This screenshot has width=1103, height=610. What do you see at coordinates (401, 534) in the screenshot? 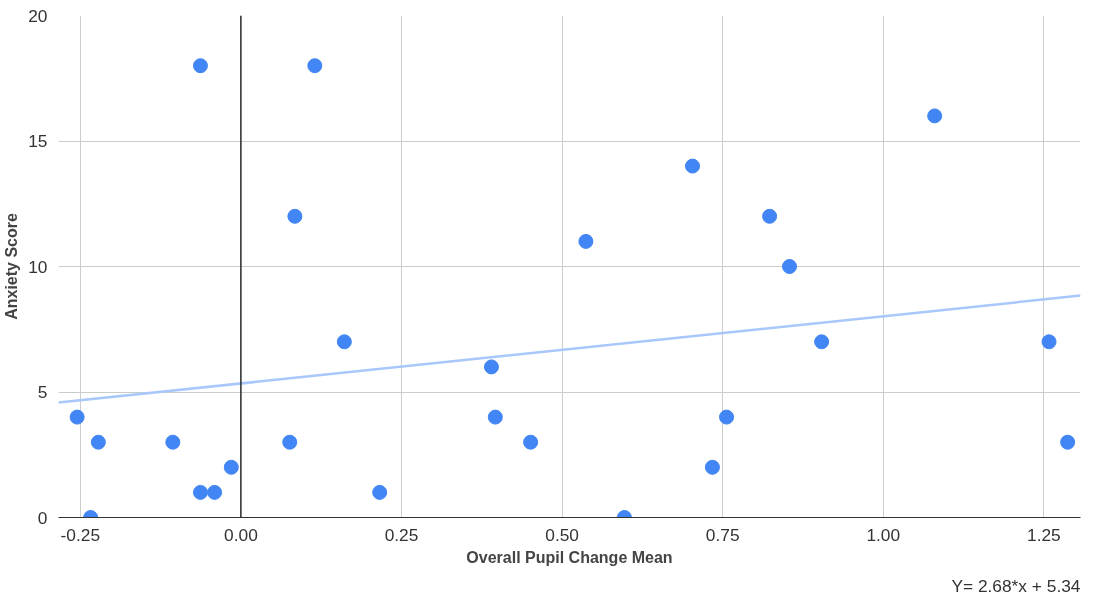
I see `x-tick-label: 0.25` at bounding box center [401, 534].